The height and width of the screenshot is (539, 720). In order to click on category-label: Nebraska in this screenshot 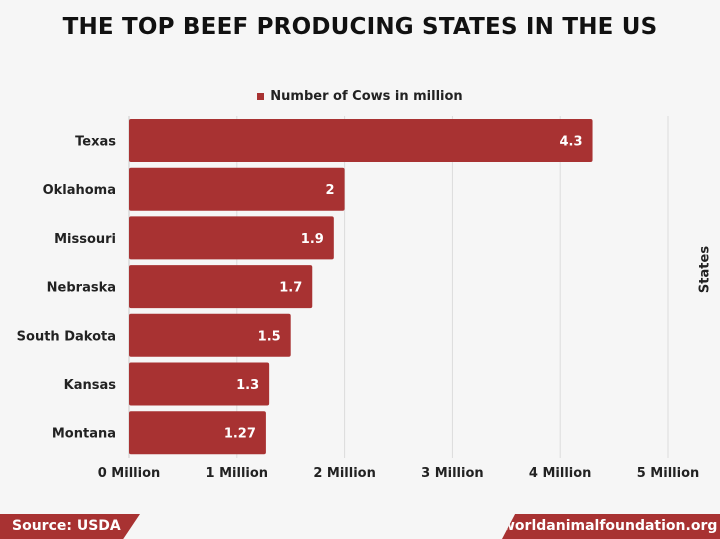, I will do `click(81, 288)`.